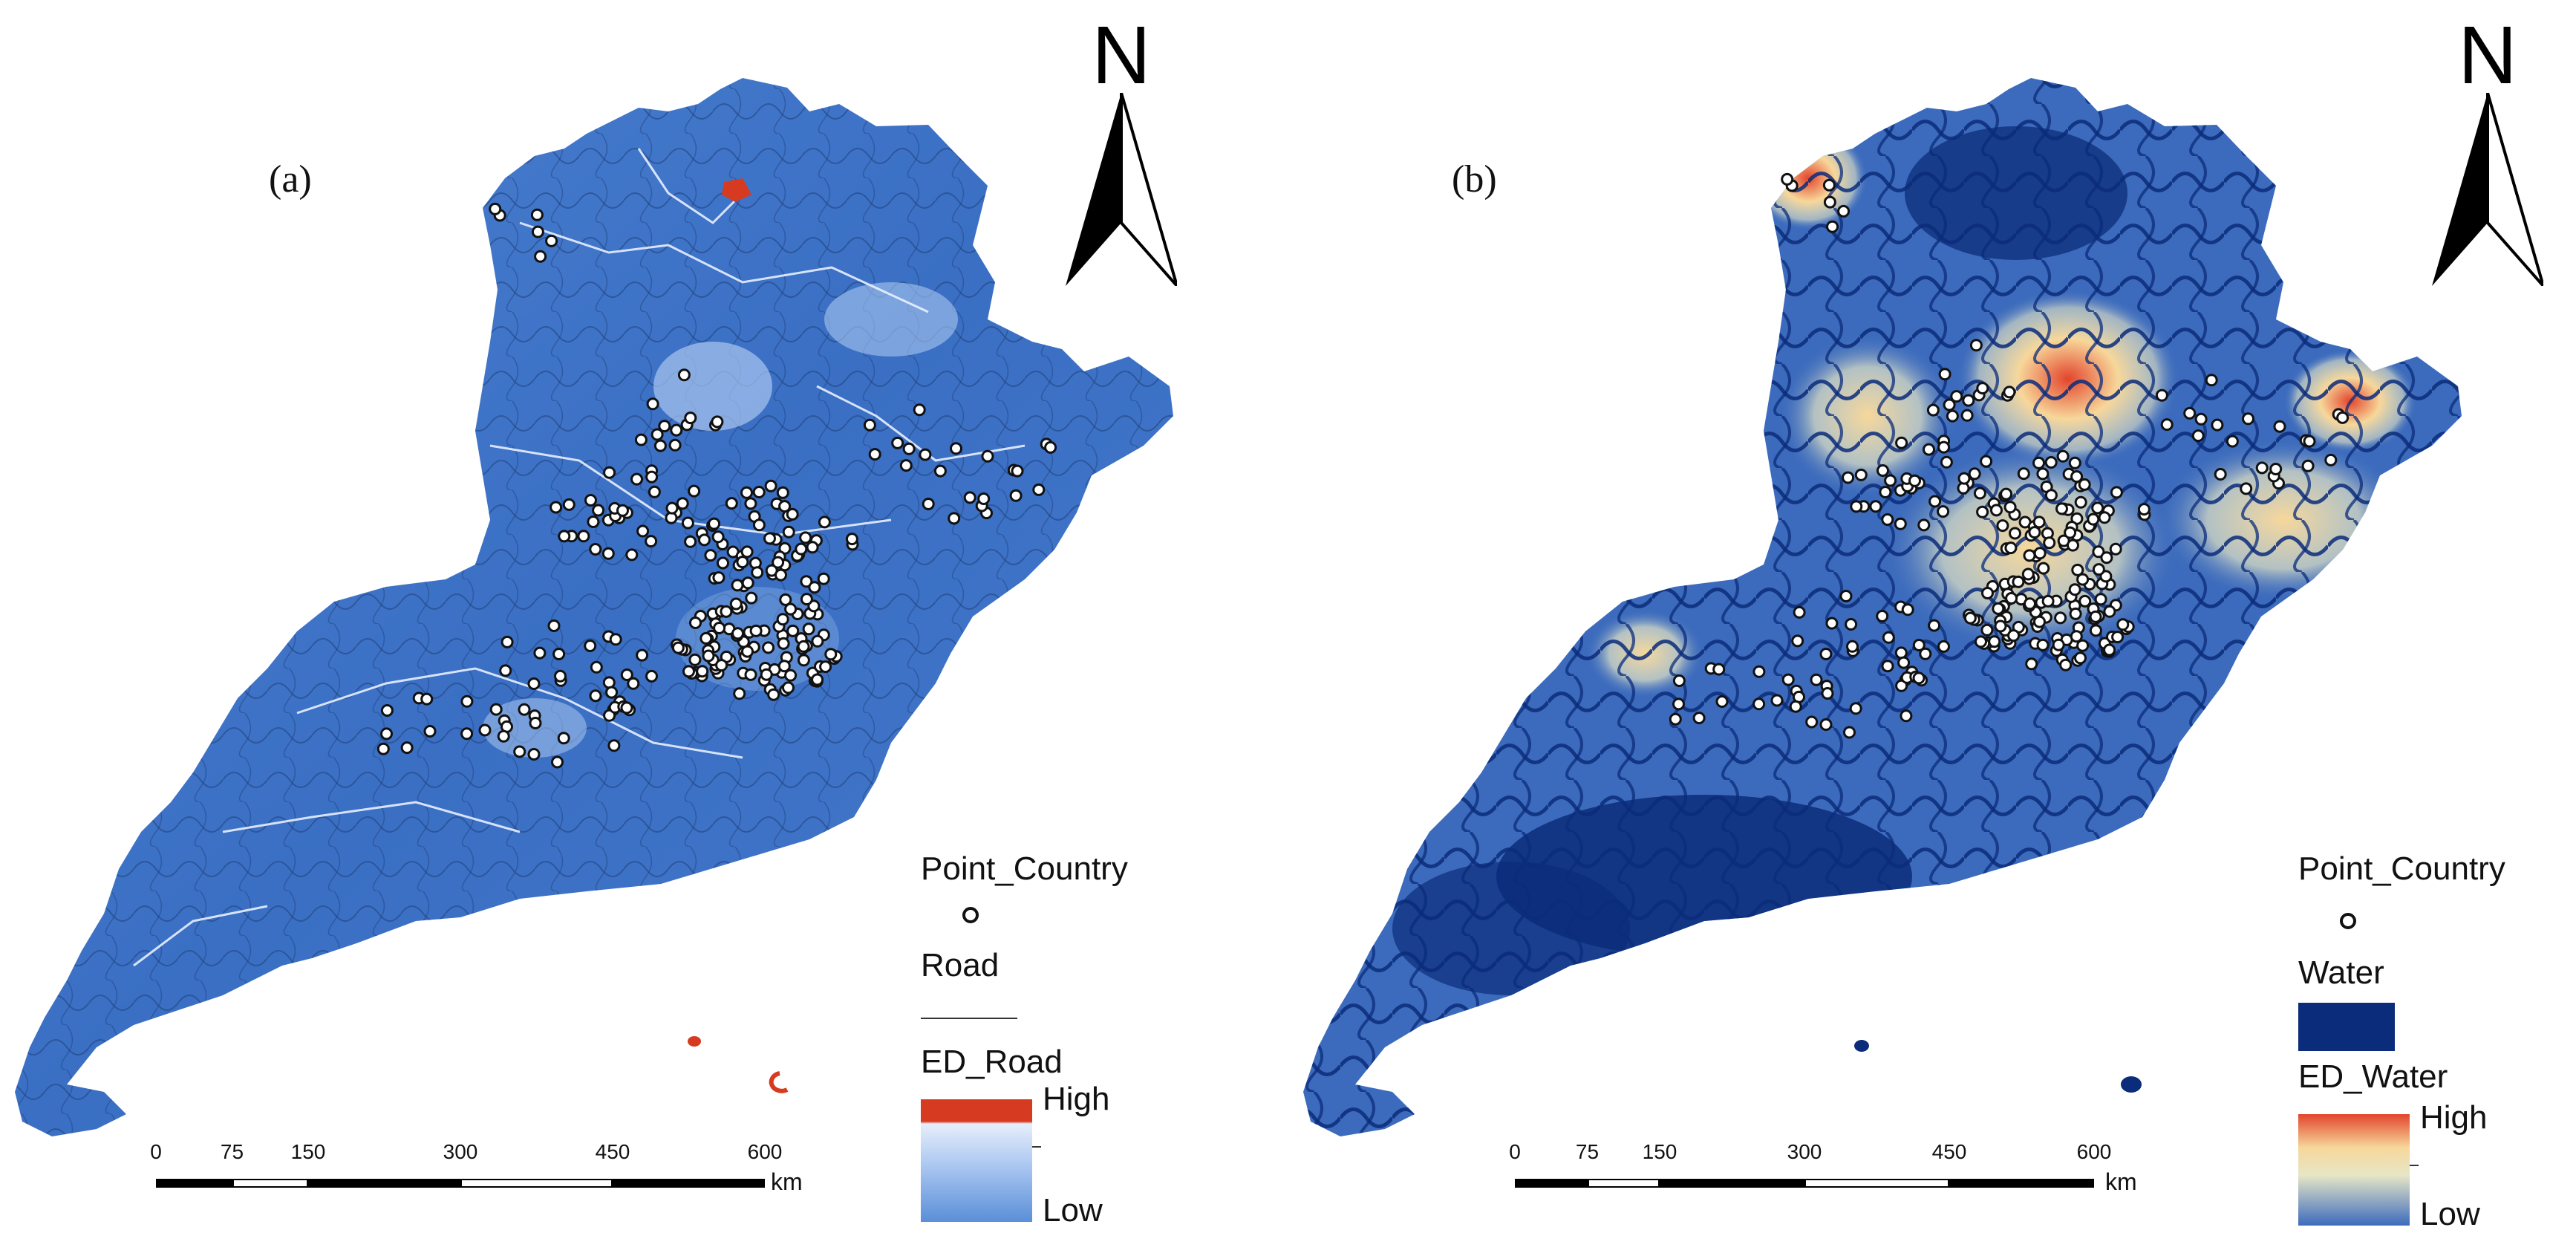 This screenshot has height=1233, width=2576. What do you see at coordinates (2348, 921) in the screenshot?
I see `legend-point-symbol` at bounding box center [2348, 921].